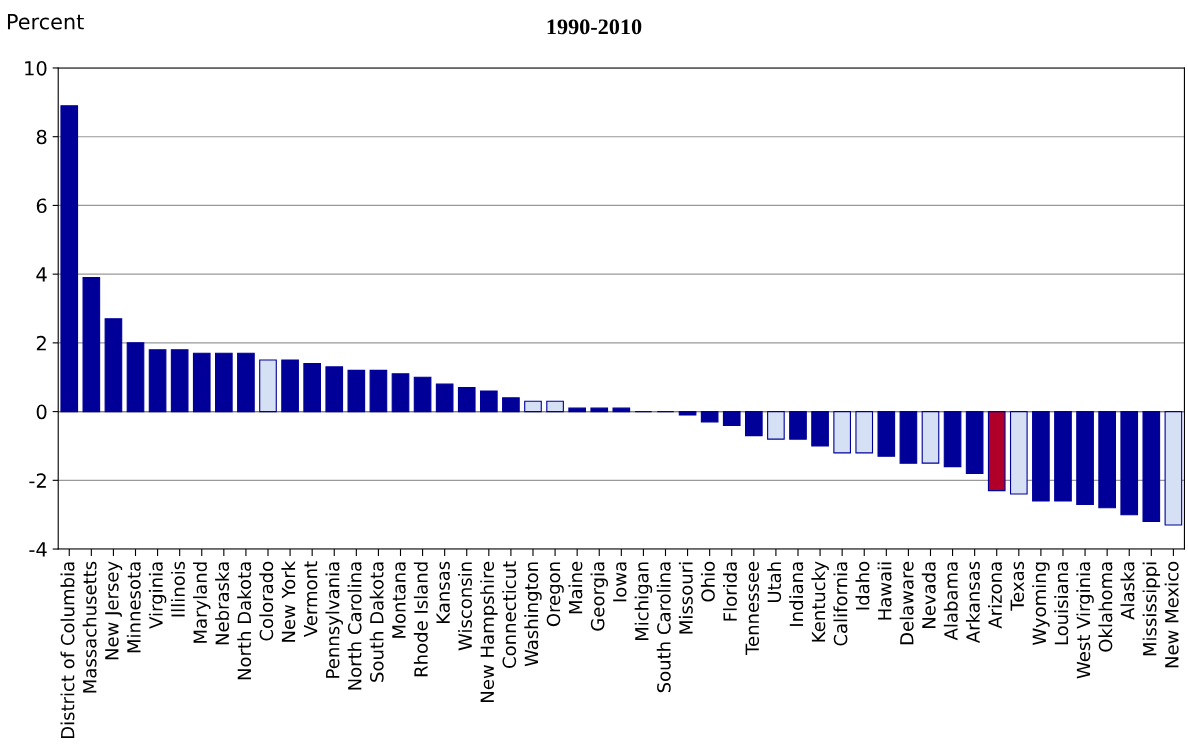  I want to click on x-tick-label: Missouri, so click(685, 598).